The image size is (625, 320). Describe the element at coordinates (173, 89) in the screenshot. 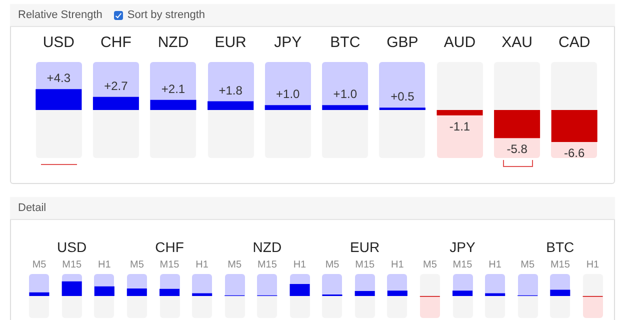

I see `data-label: +2.1` at that location.